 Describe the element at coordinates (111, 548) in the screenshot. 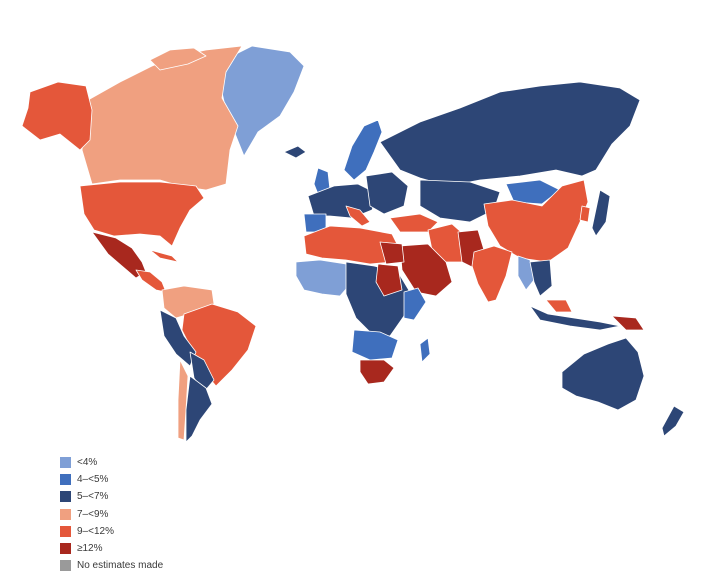

I see `legend-item: ≥12%` at that location.